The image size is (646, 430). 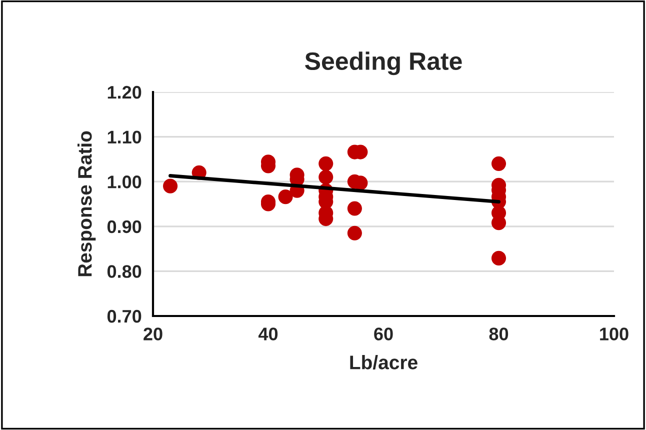 I want to click on x-tick-label: 40, so click(x=268, y=334).